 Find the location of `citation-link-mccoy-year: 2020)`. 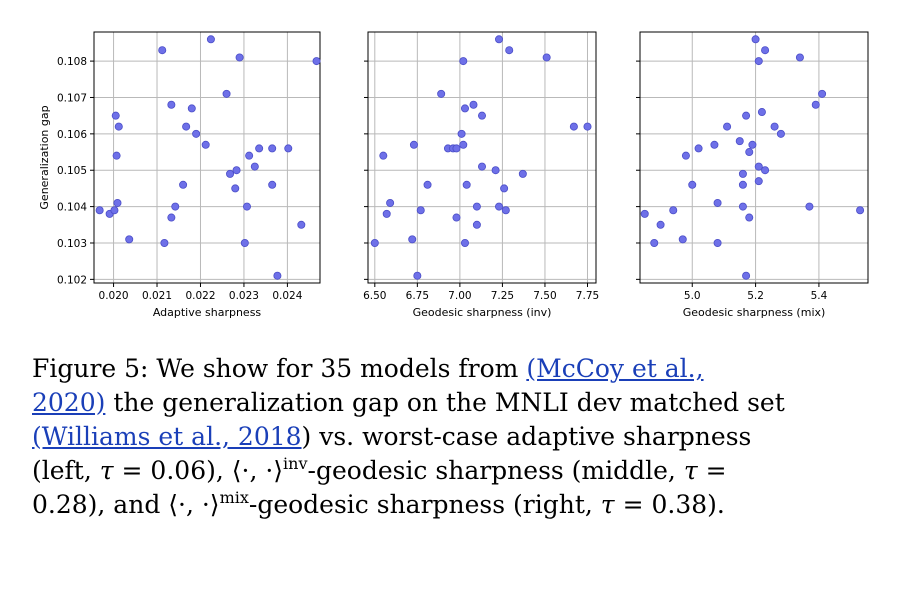

citation-link-mccoy-year: 2020) is located at coordinates (69, 402).